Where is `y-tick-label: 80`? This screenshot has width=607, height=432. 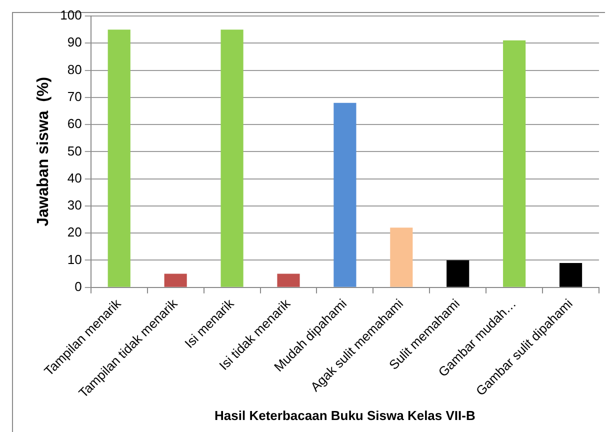 y-tick-label: 80 is located at coordinates (74, 69).